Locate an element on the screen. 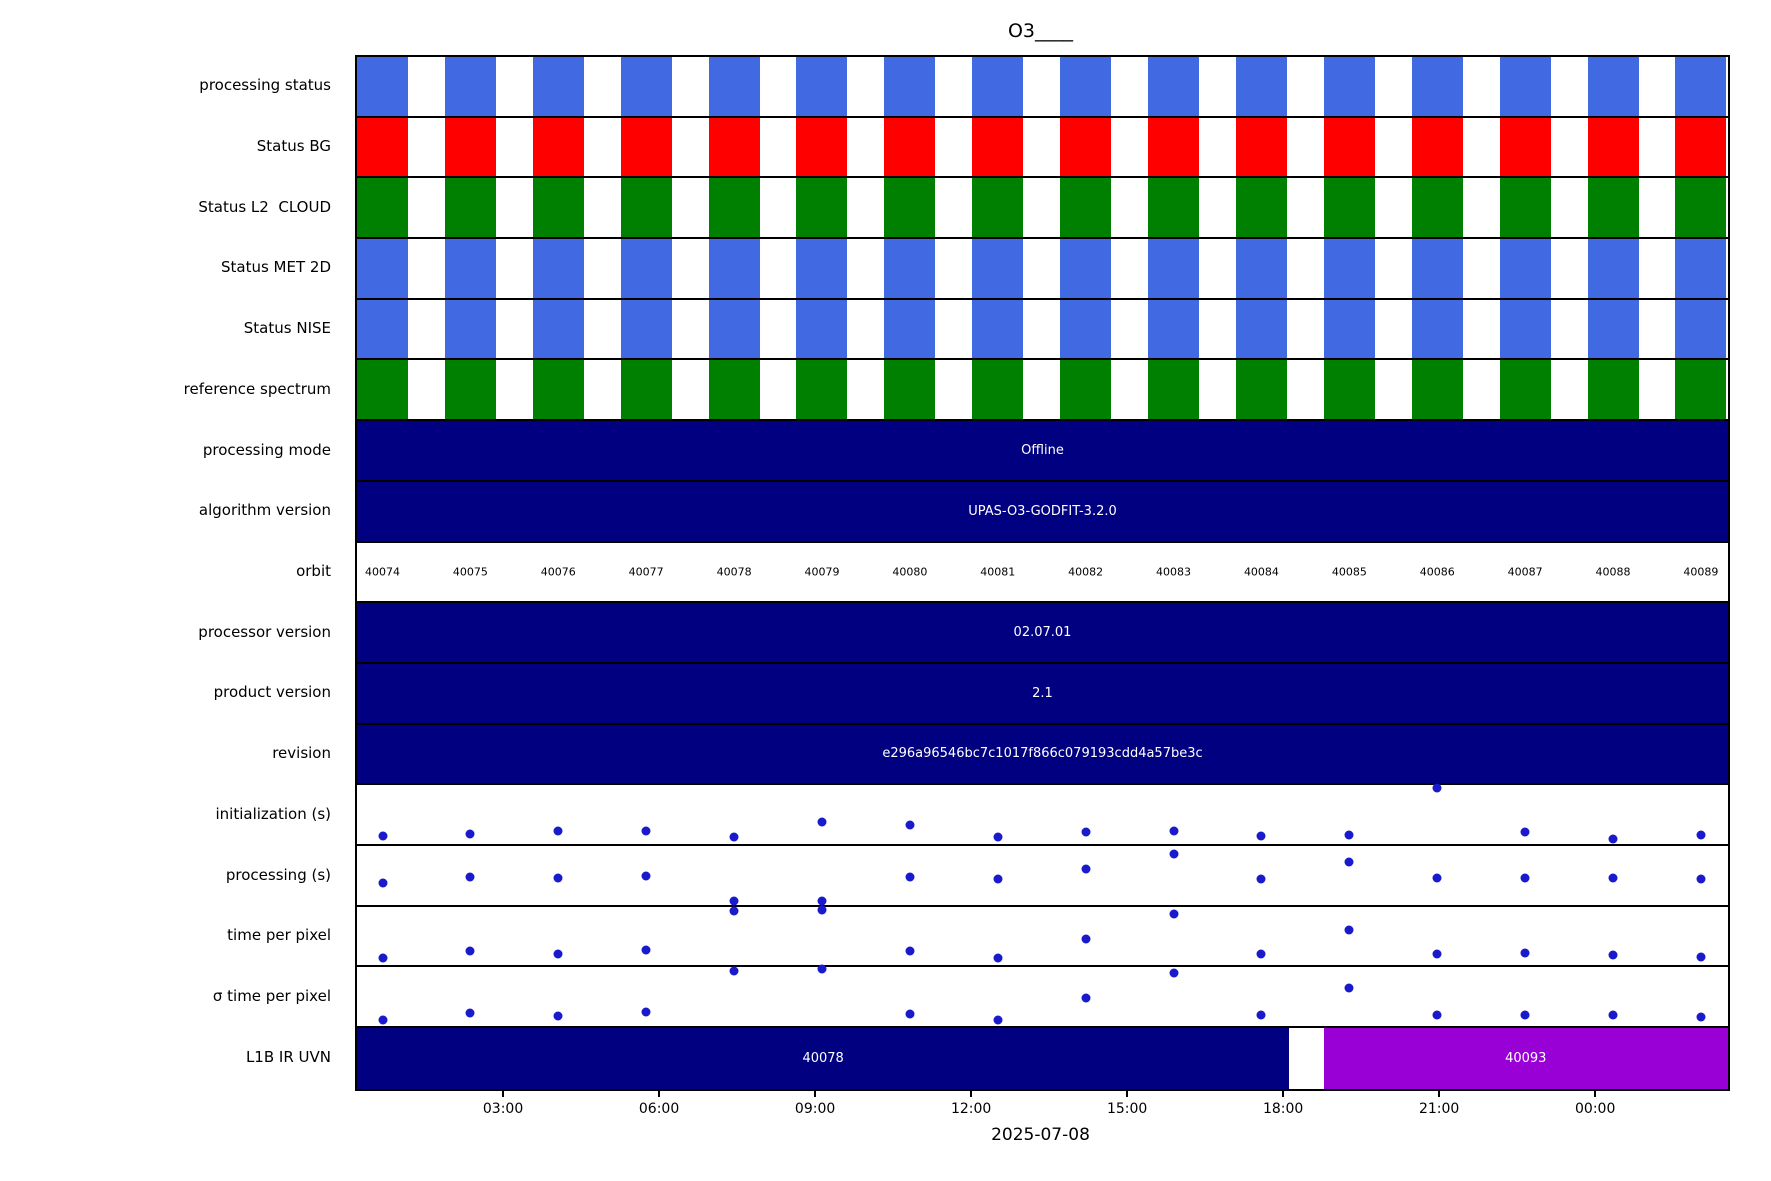 The image size is (1771, 1181). row-value-text: UPAS-O3-GODFIT-3.2.0 is located at coordinates (1042, 511).